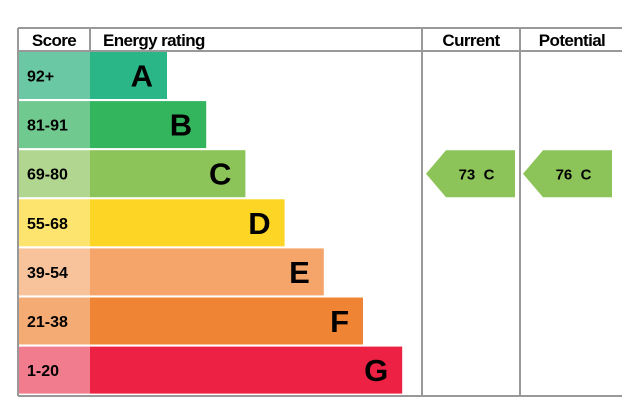  I want to click on band-bar-e, so click(207, 272).